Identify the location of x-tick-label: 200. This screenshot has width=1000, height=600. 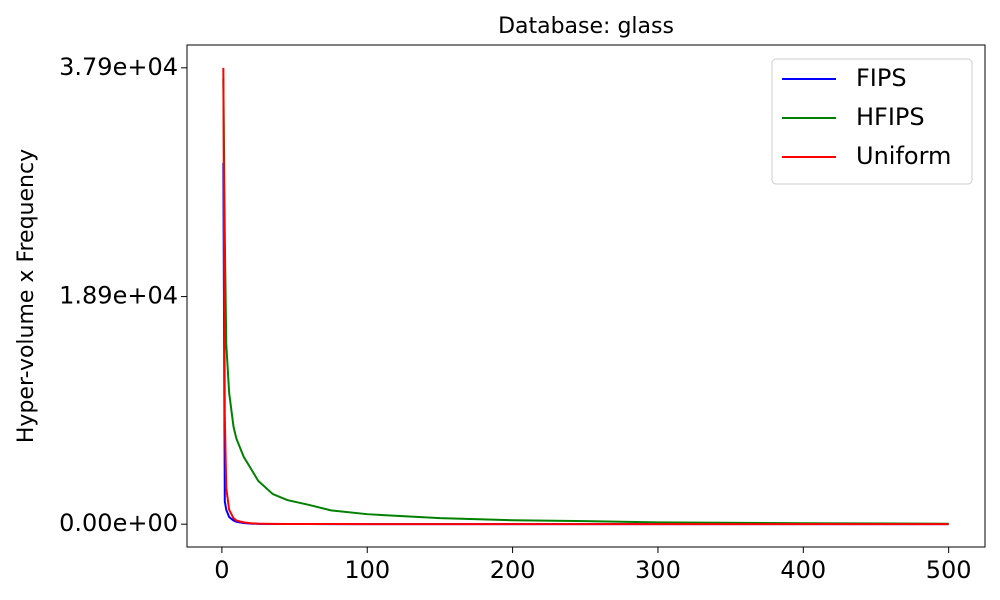
(513, 570).